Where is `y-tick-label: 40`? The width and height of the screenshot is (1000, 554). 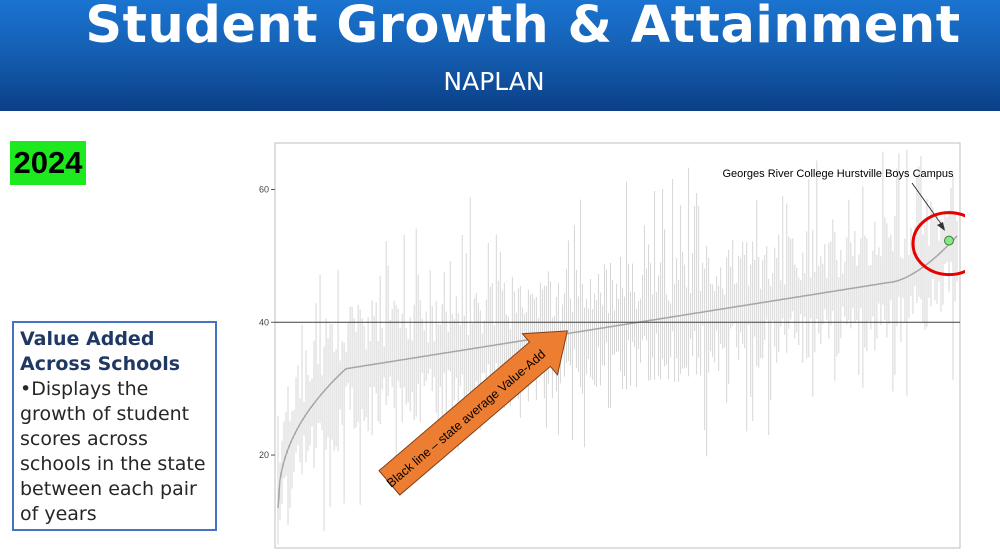
y-tick-label: 40 is located at coordinates (264, 322).